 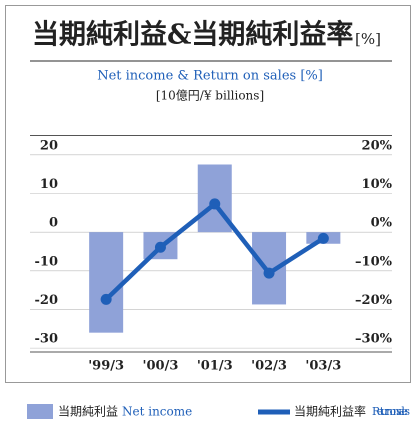 I want to click on x-tick-label: '02/3, so click(x=269, y=366).